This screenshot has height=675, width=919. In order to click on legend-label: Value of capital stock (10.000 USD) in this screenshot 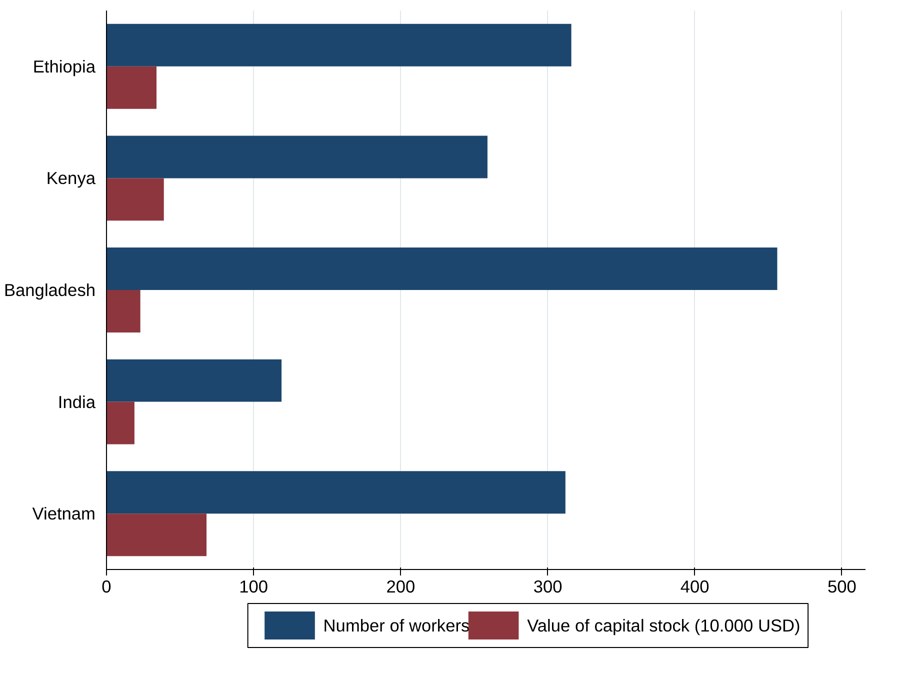, I will do `click(663, 626)`.